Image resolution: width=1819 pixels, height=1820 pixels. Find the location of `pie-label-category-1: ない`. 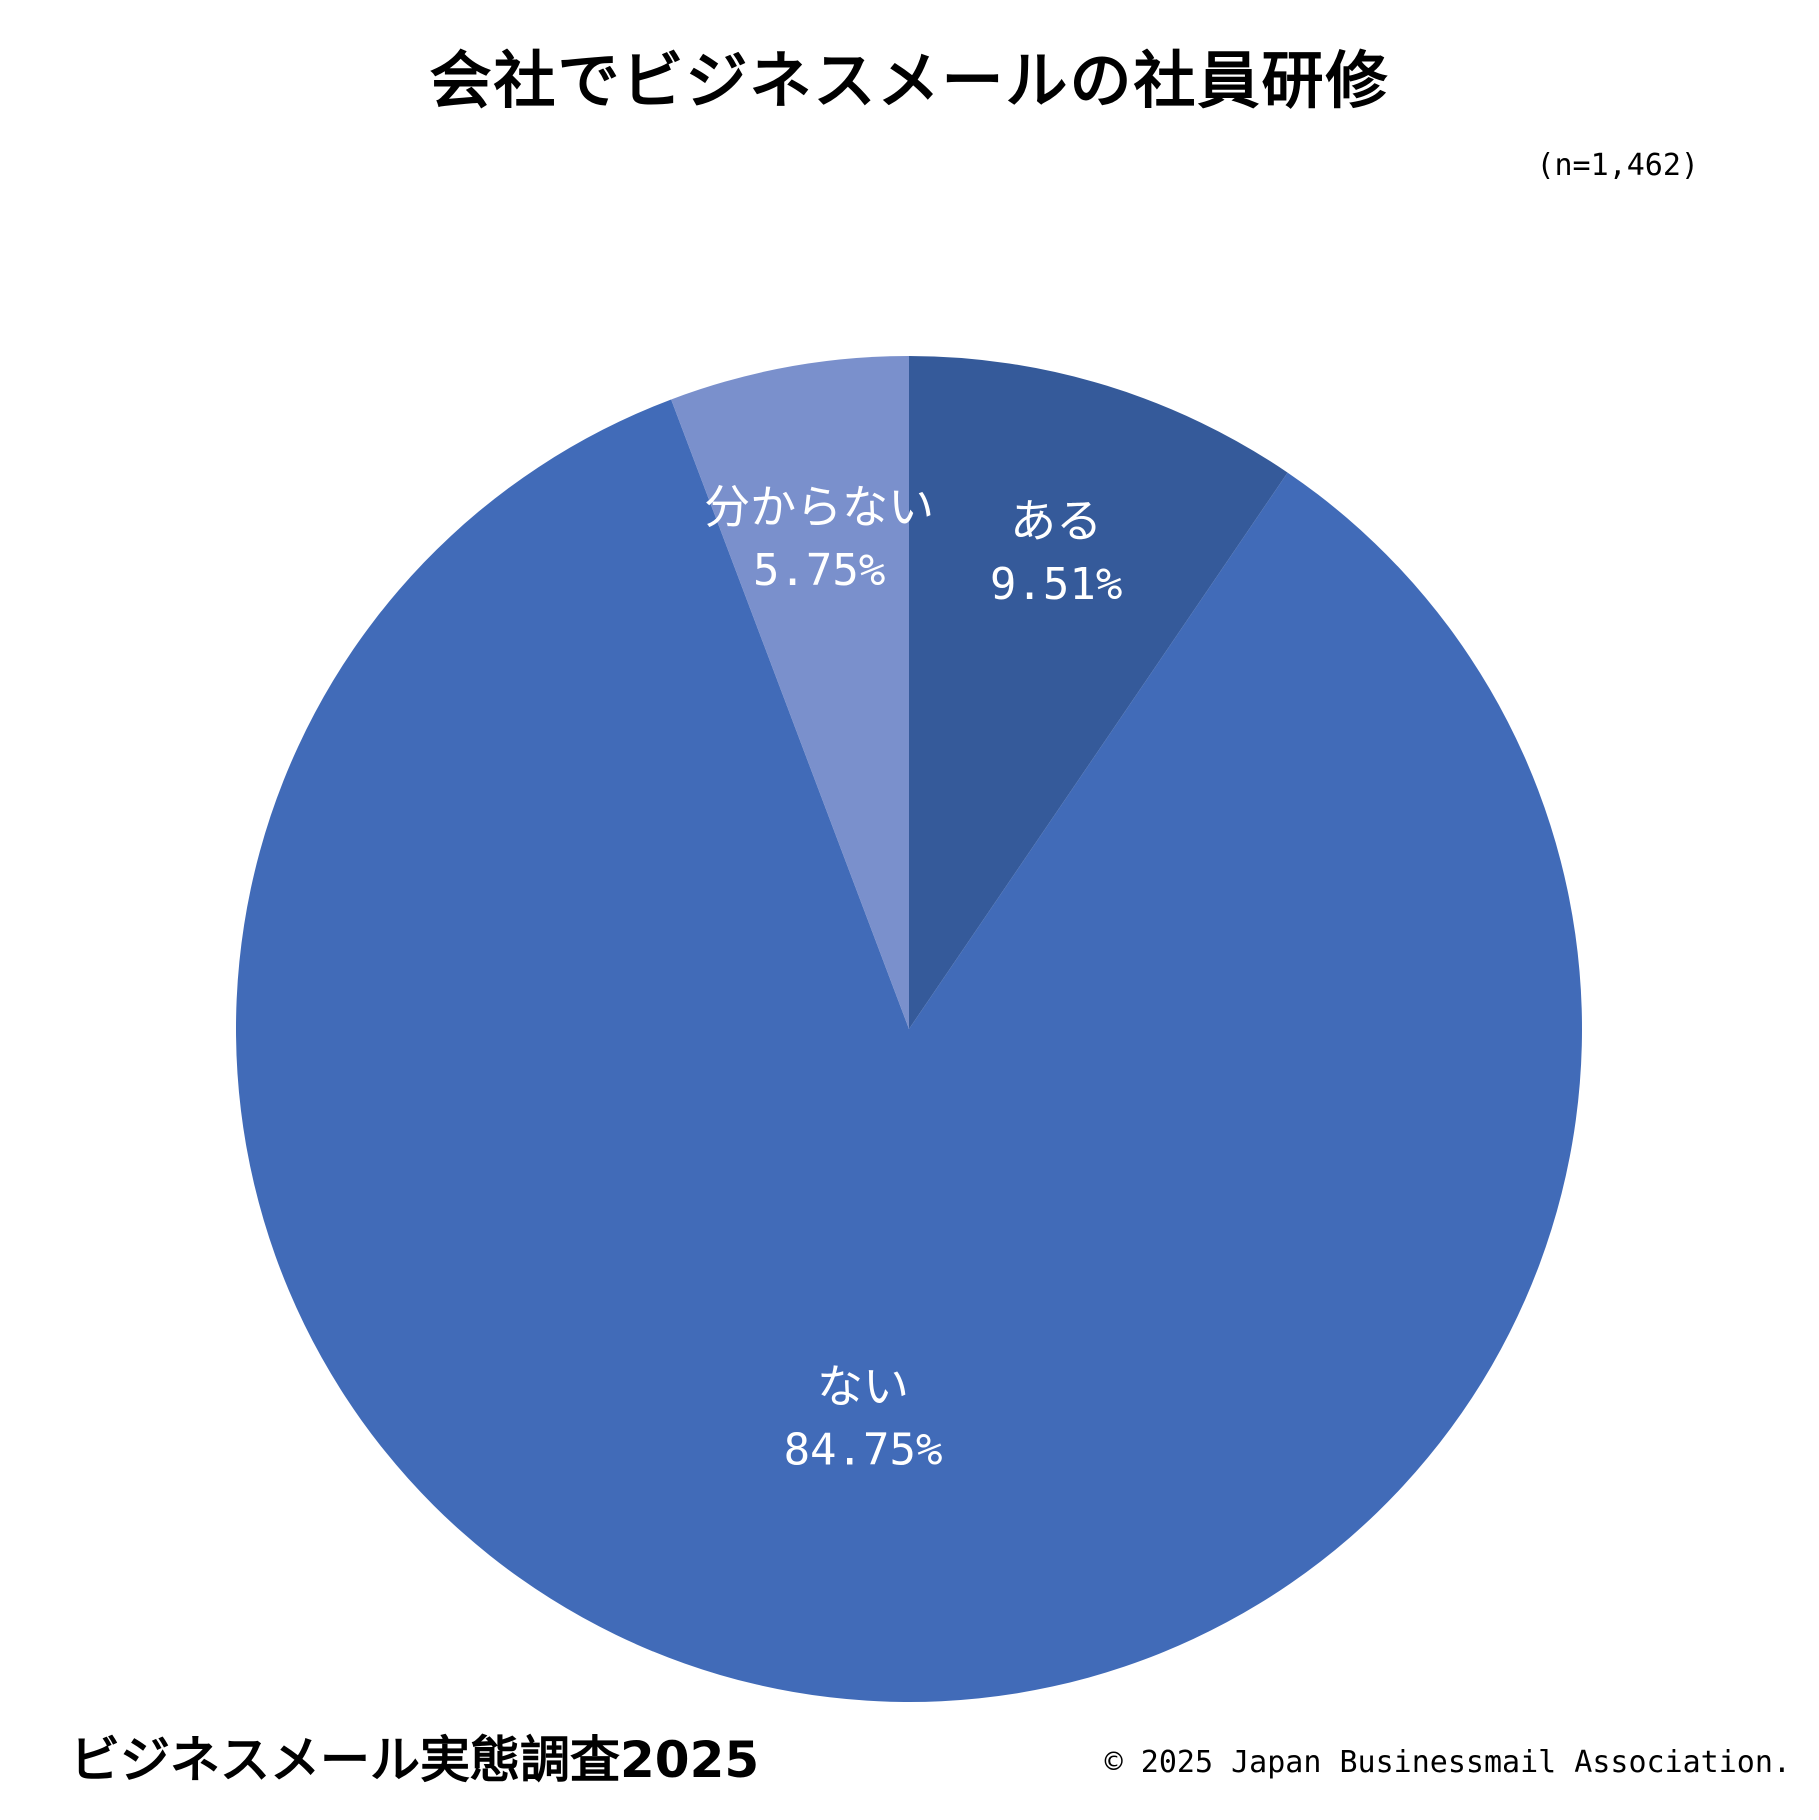

pie-label-category-1: ない is located at coordinates (863, 1386).